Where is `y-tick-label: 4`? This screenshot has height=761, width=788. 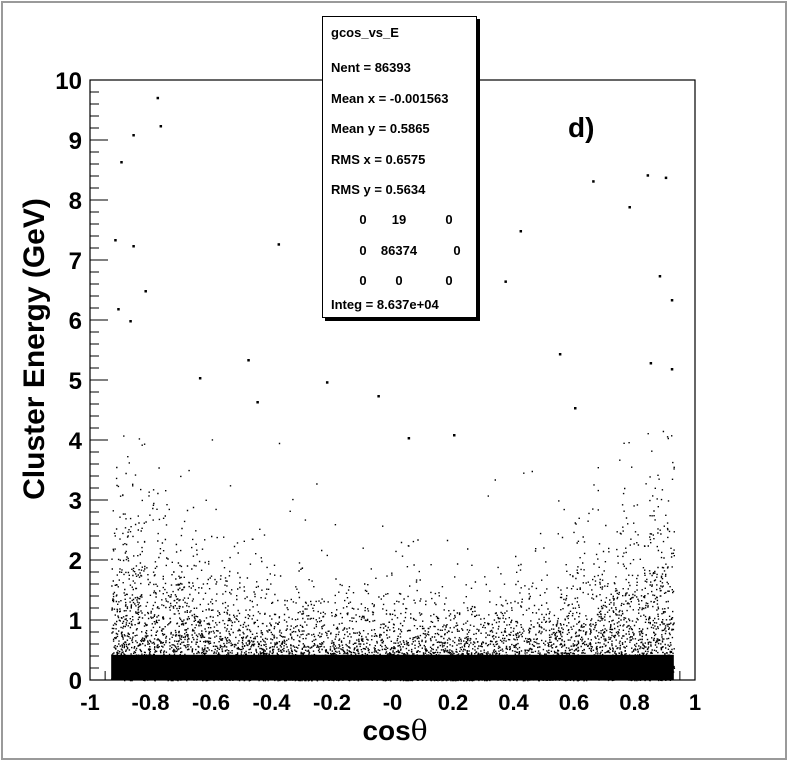
y-tick-label: 4 is located at coordinates (76, 441).